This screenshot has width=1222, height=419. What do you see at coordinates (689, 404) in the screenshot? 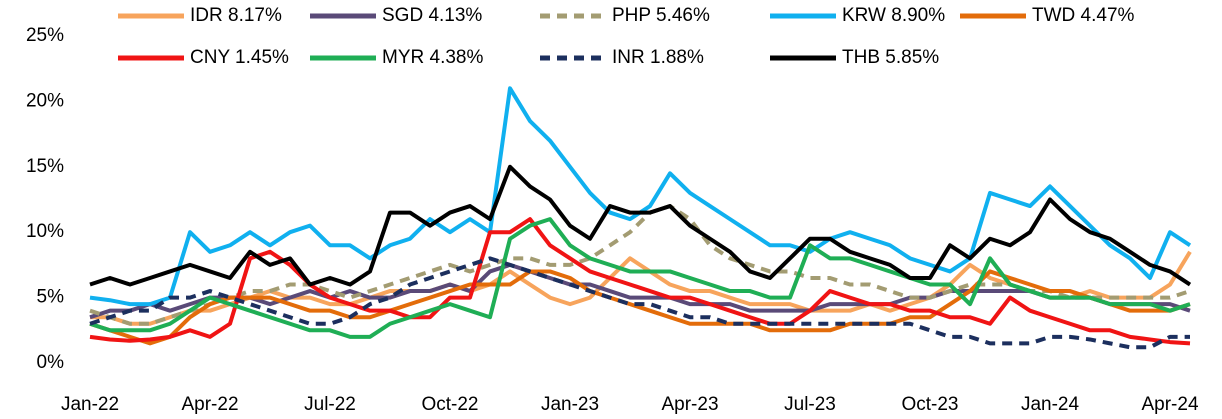
I see `x-tick-label: Apr-23` at bounding box center [689, 404].